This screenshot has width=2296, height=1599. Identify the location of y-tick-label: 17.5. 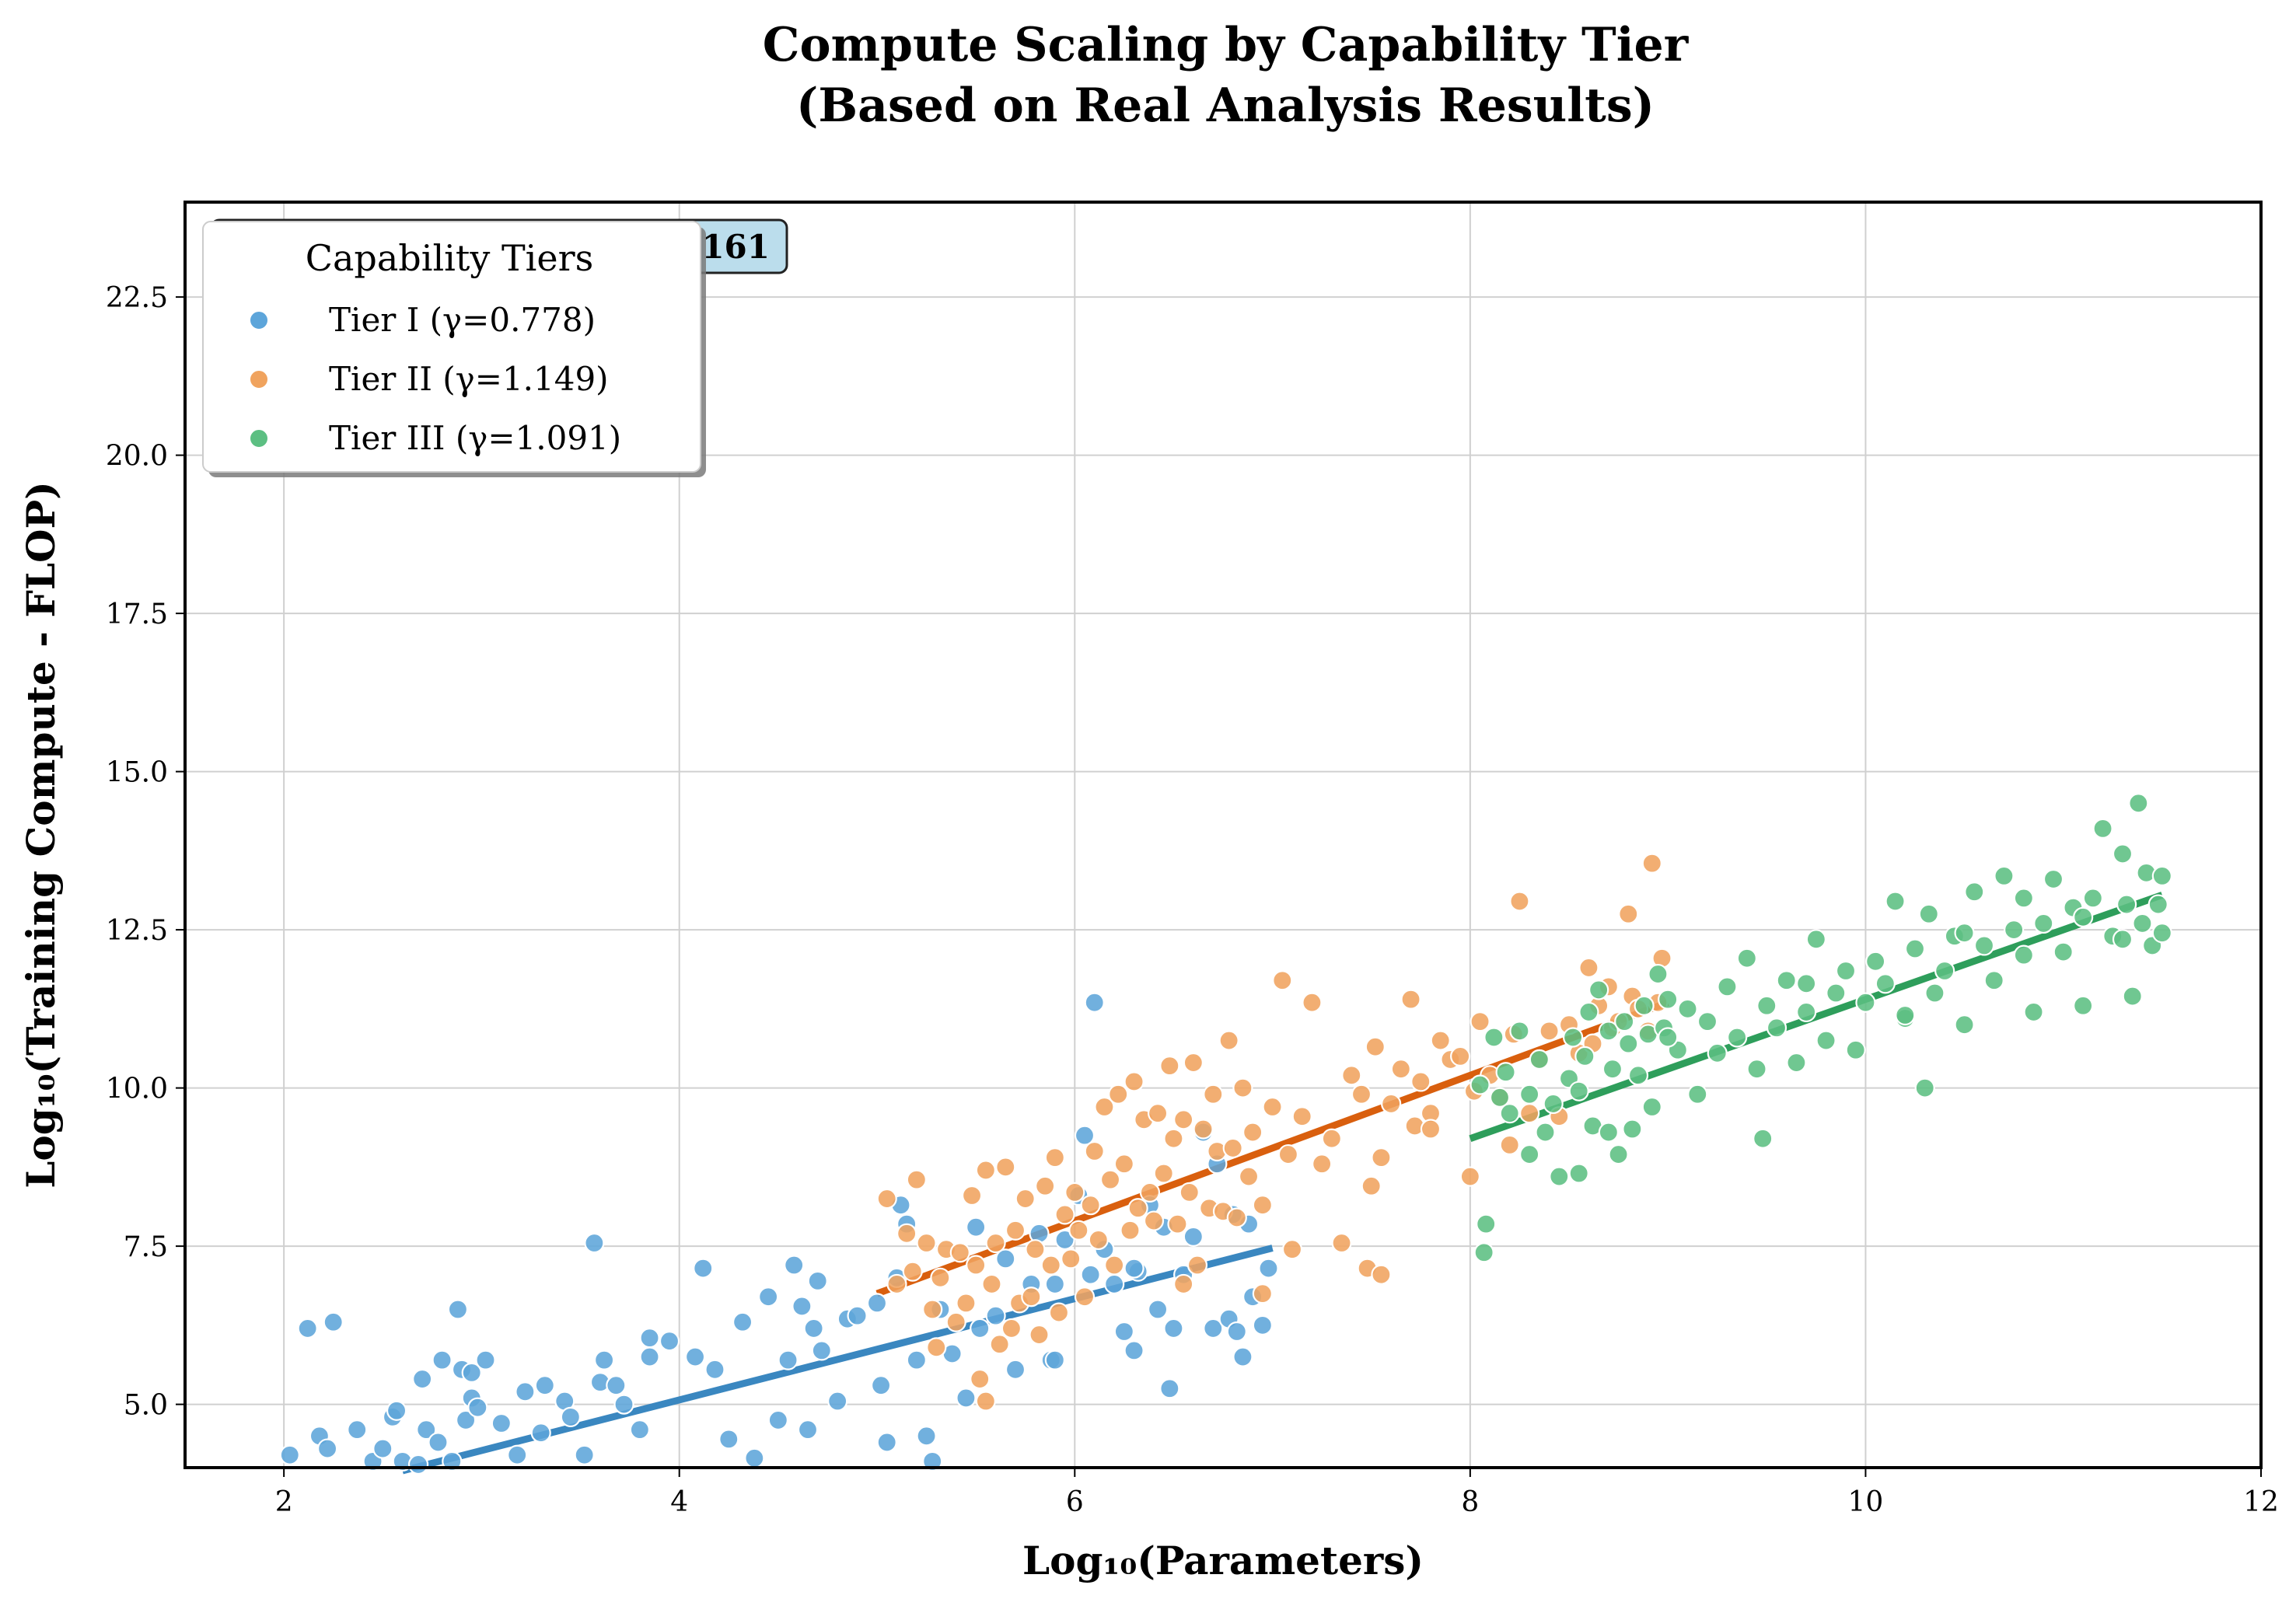
(137, 614).